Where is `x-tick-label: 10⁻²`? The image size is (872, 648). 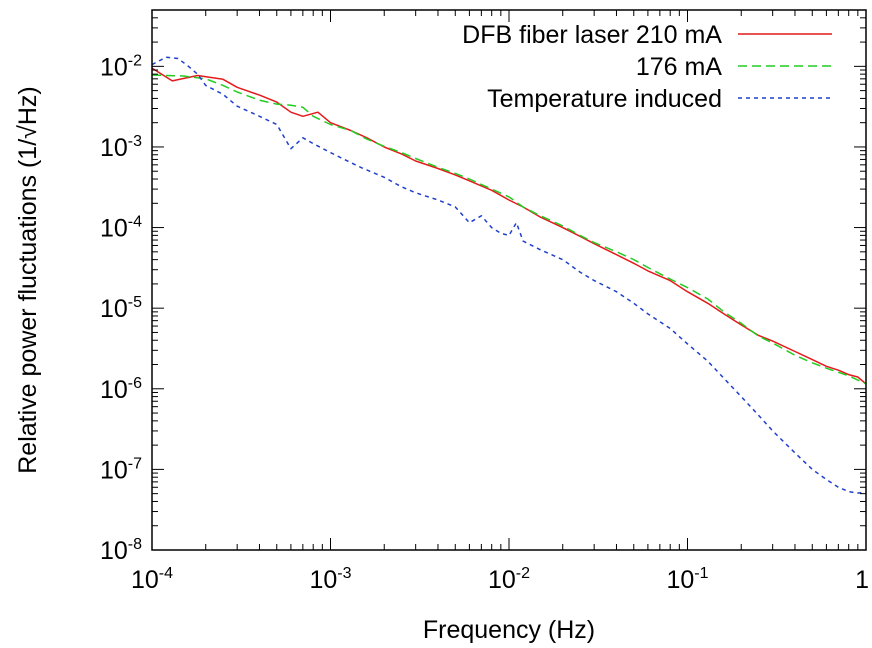
x-tick-label: 10⁻² is located at coordinates (509, 579).